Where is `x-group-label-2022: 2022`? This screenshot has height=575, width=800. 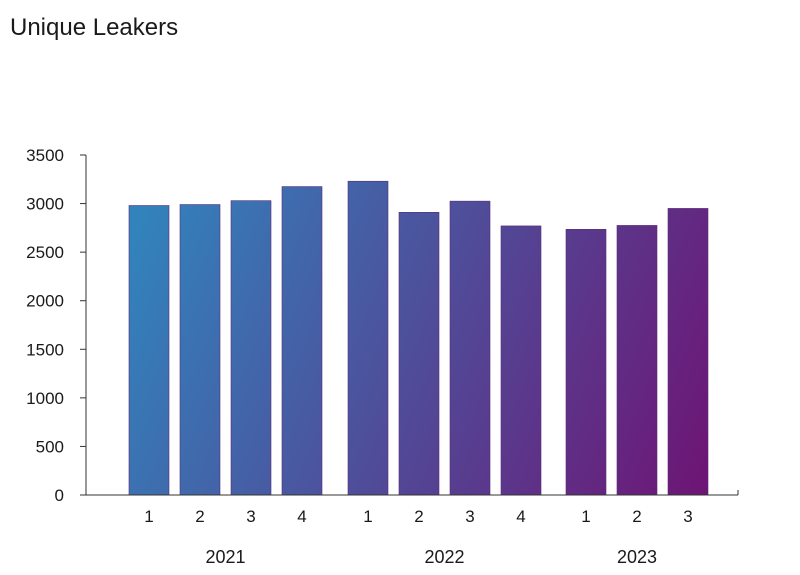
x-group-label-2022: 2022 is located at coordinates (444, 557).